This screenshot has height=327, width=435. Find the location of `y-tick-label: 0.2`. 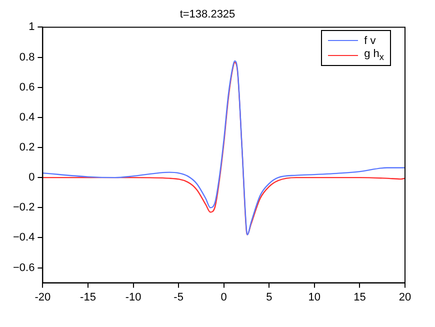

y-tick-label: 0.2 is located at coordinates (27, 148).